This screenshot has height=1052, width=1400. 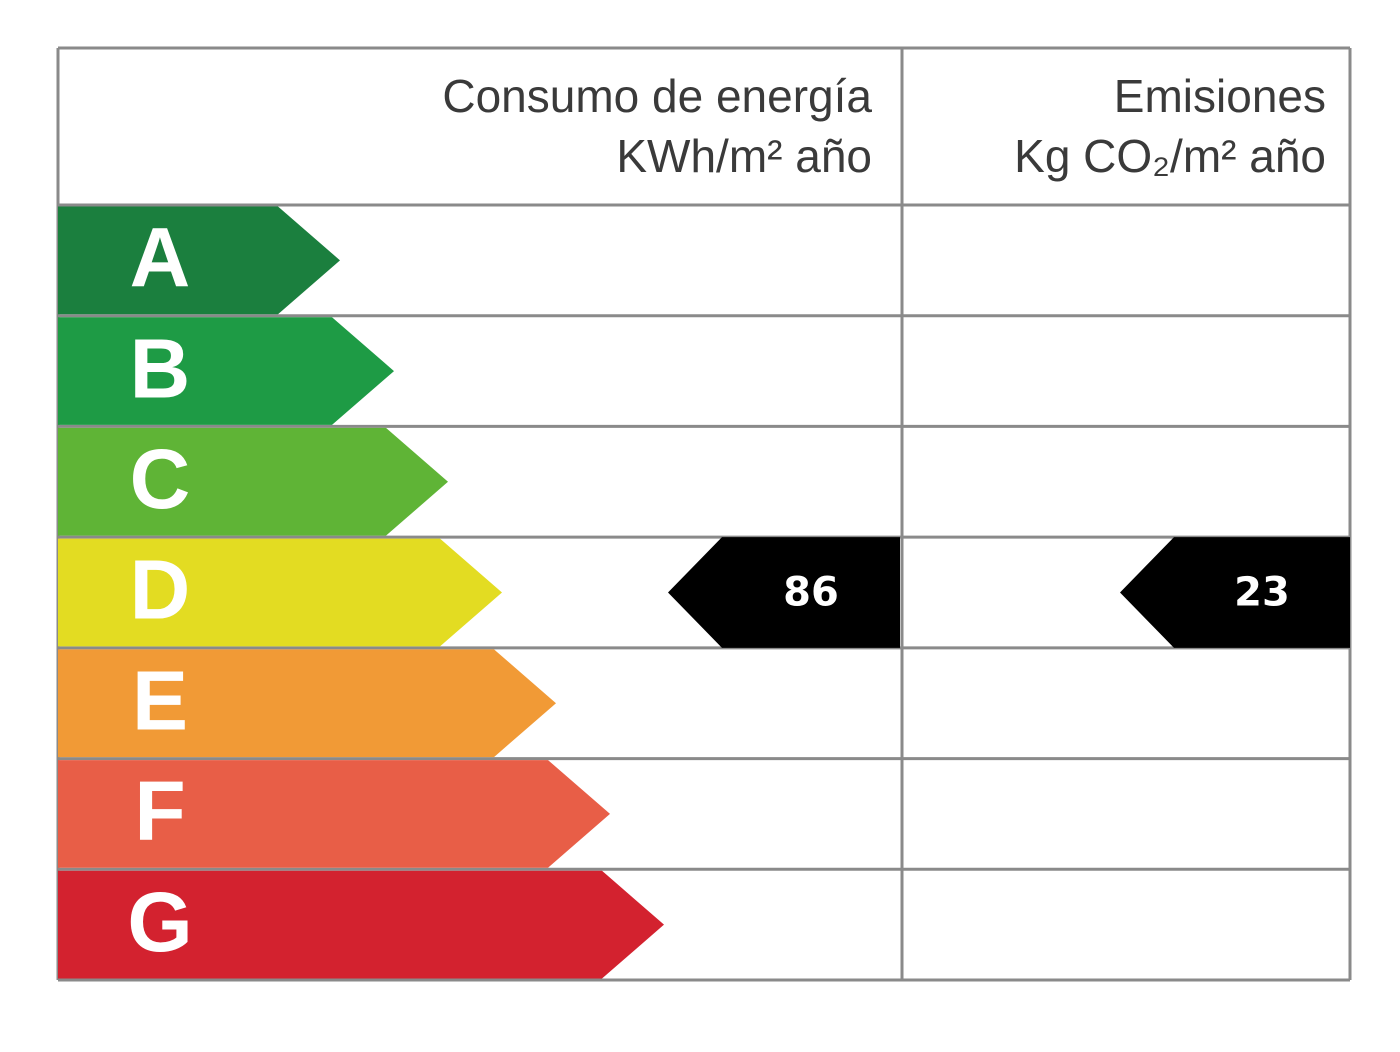 I want to click on class-letter: C, so click(x=160, y=479).